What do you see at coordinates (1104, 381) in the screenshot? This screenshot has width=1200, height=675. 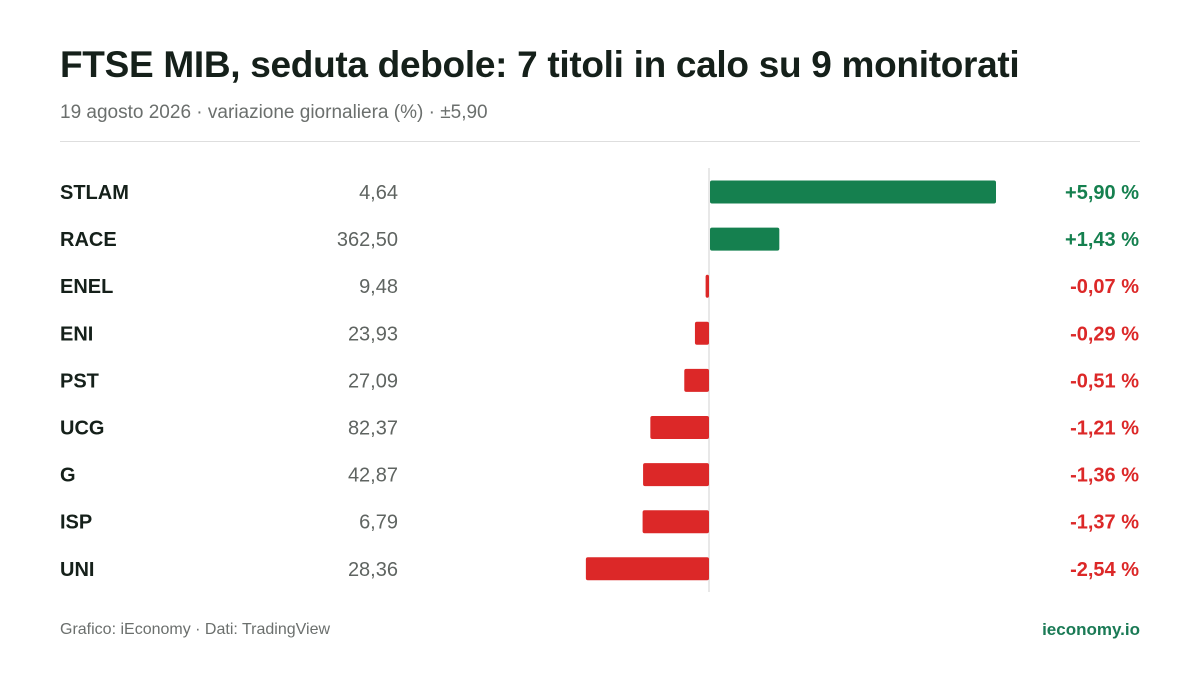 I see `change-label: -0,51 %` at bounding box center [1104, 381].